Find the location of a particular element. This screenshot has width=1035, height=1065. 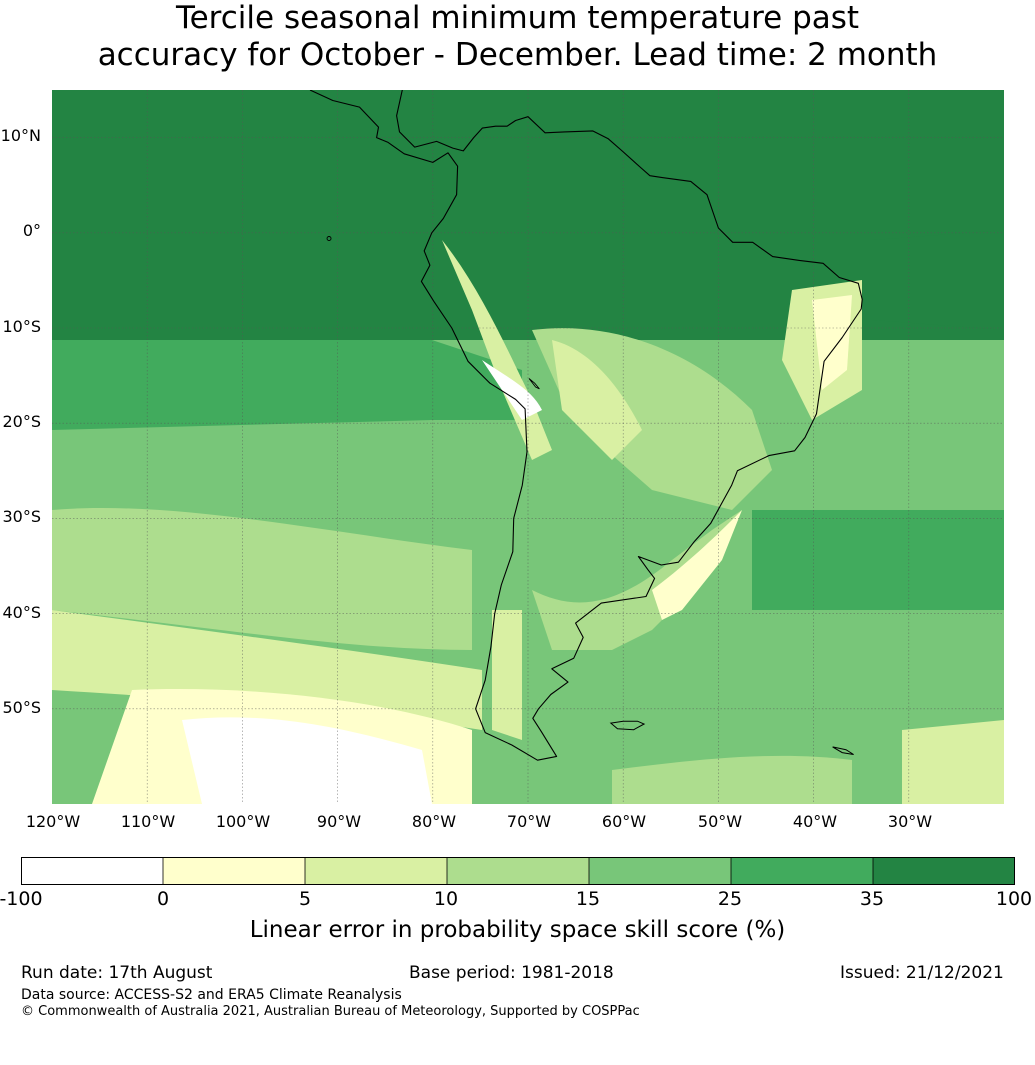

run-date: Run date: 17th August is located at coordinates (117, 973).